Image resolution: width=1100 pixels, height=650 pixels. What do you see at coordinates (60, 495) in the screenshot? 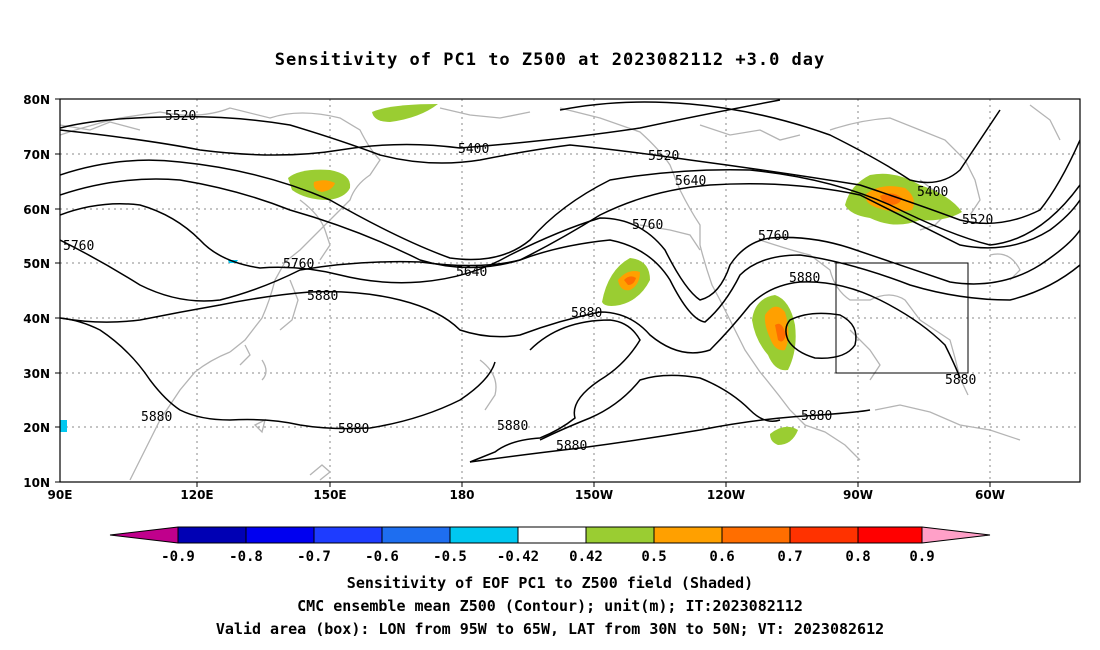
I see `lon-tick-label: 90E` at bounding box center [60, 495].